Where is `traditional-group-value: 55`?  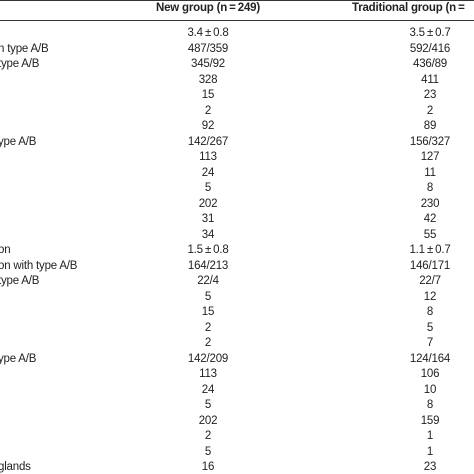
traditional-group-value: 55 is located at coordinates (430, 234).